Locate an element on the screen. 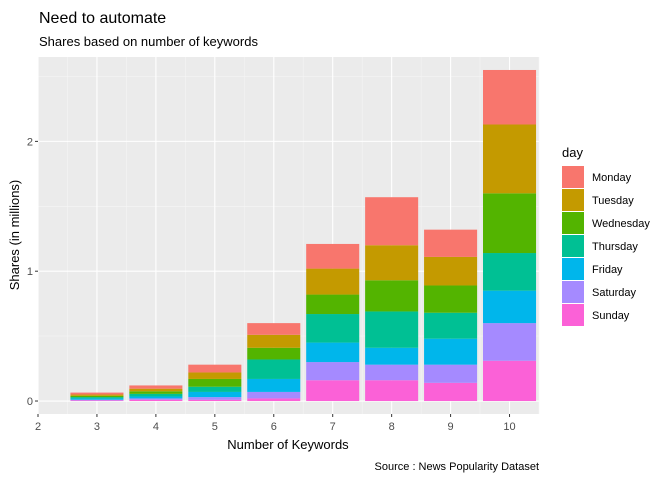  legend-key-sunday is located at coordinates (573, 315).